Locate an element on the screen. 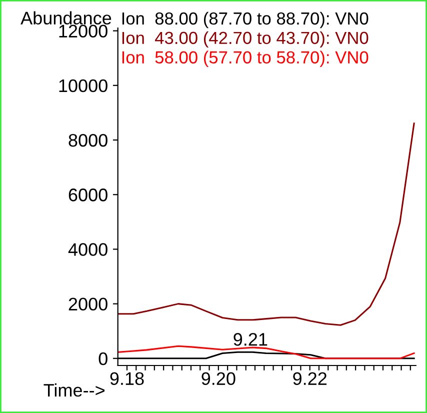  x-tick-label: 9.18 is located at coordinates (127, 379).